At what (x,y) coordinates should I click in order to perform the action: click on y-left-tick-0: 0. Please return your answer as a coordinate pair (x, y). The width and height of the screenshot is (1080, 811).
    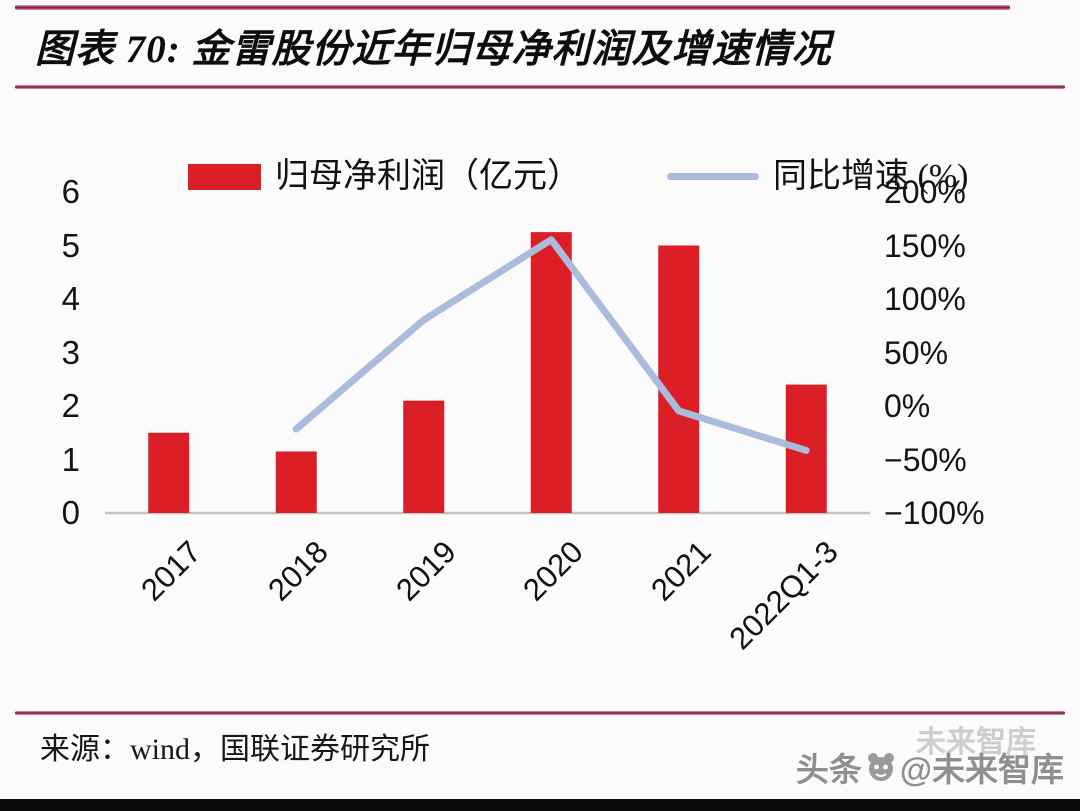
    Looking at the image, I should click on (70, 512).